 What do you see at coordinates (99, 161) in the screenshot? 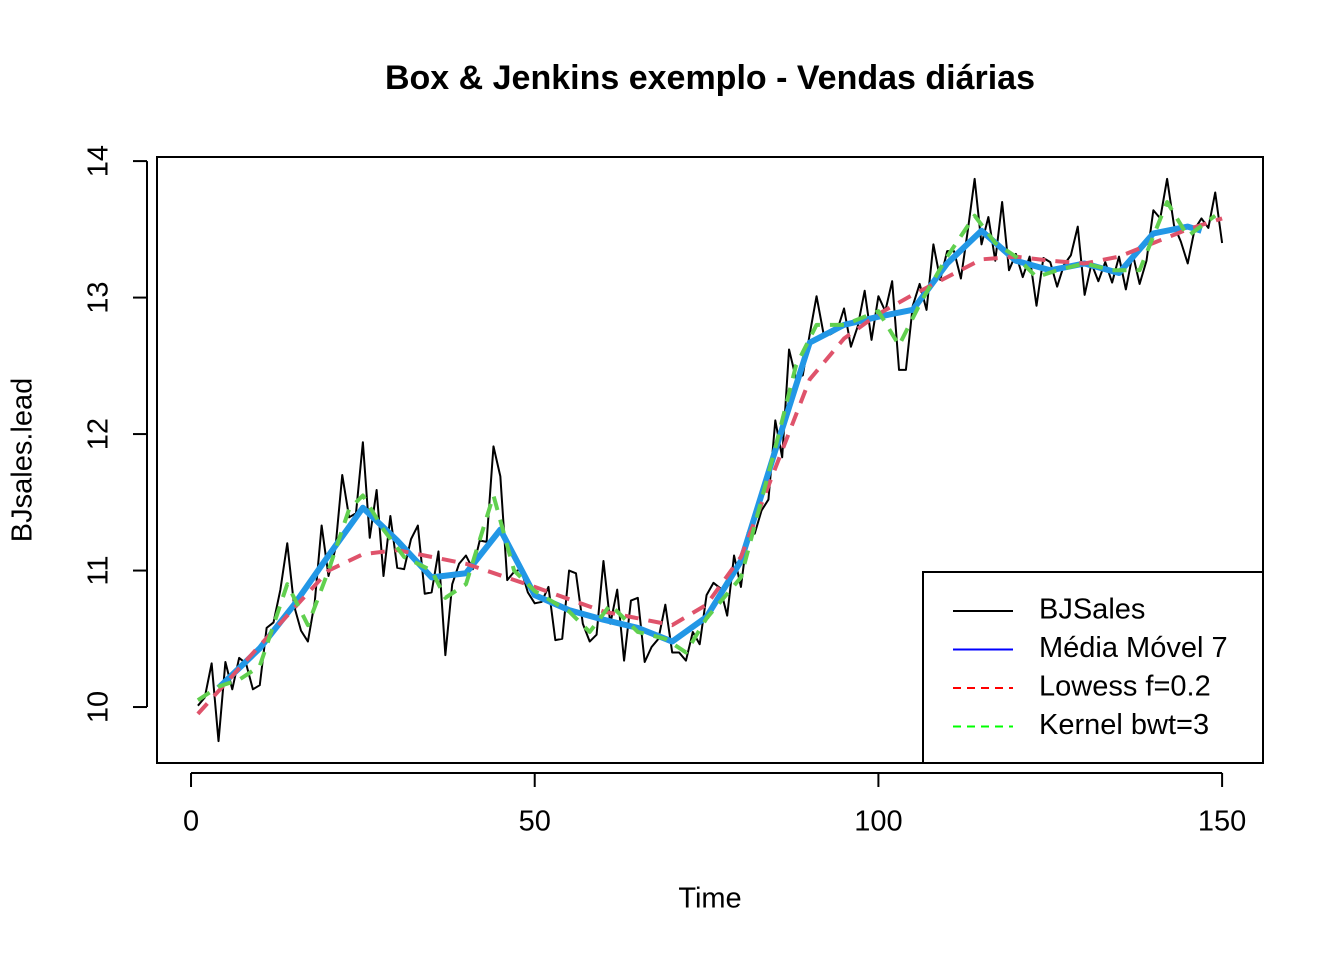
I see `y-tick-label: 14` at bounding box center [99, 161].